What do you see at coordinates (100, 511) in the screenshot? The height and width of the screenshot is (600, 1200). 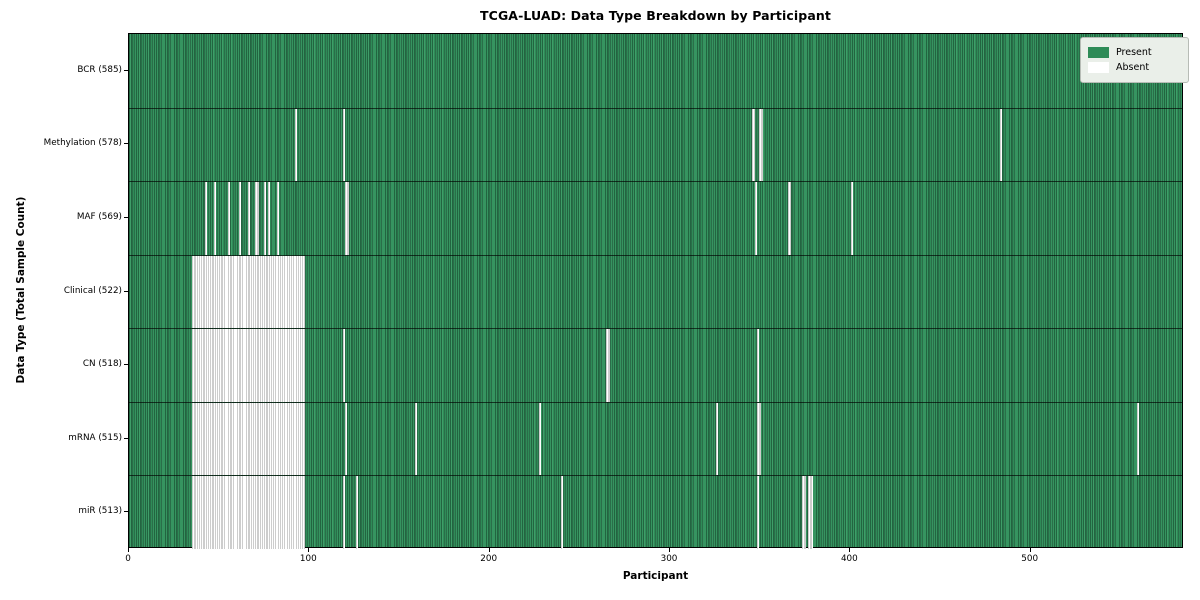 I see `y-tick-label-mir: miR (513)` at bounding box center [100, 511].